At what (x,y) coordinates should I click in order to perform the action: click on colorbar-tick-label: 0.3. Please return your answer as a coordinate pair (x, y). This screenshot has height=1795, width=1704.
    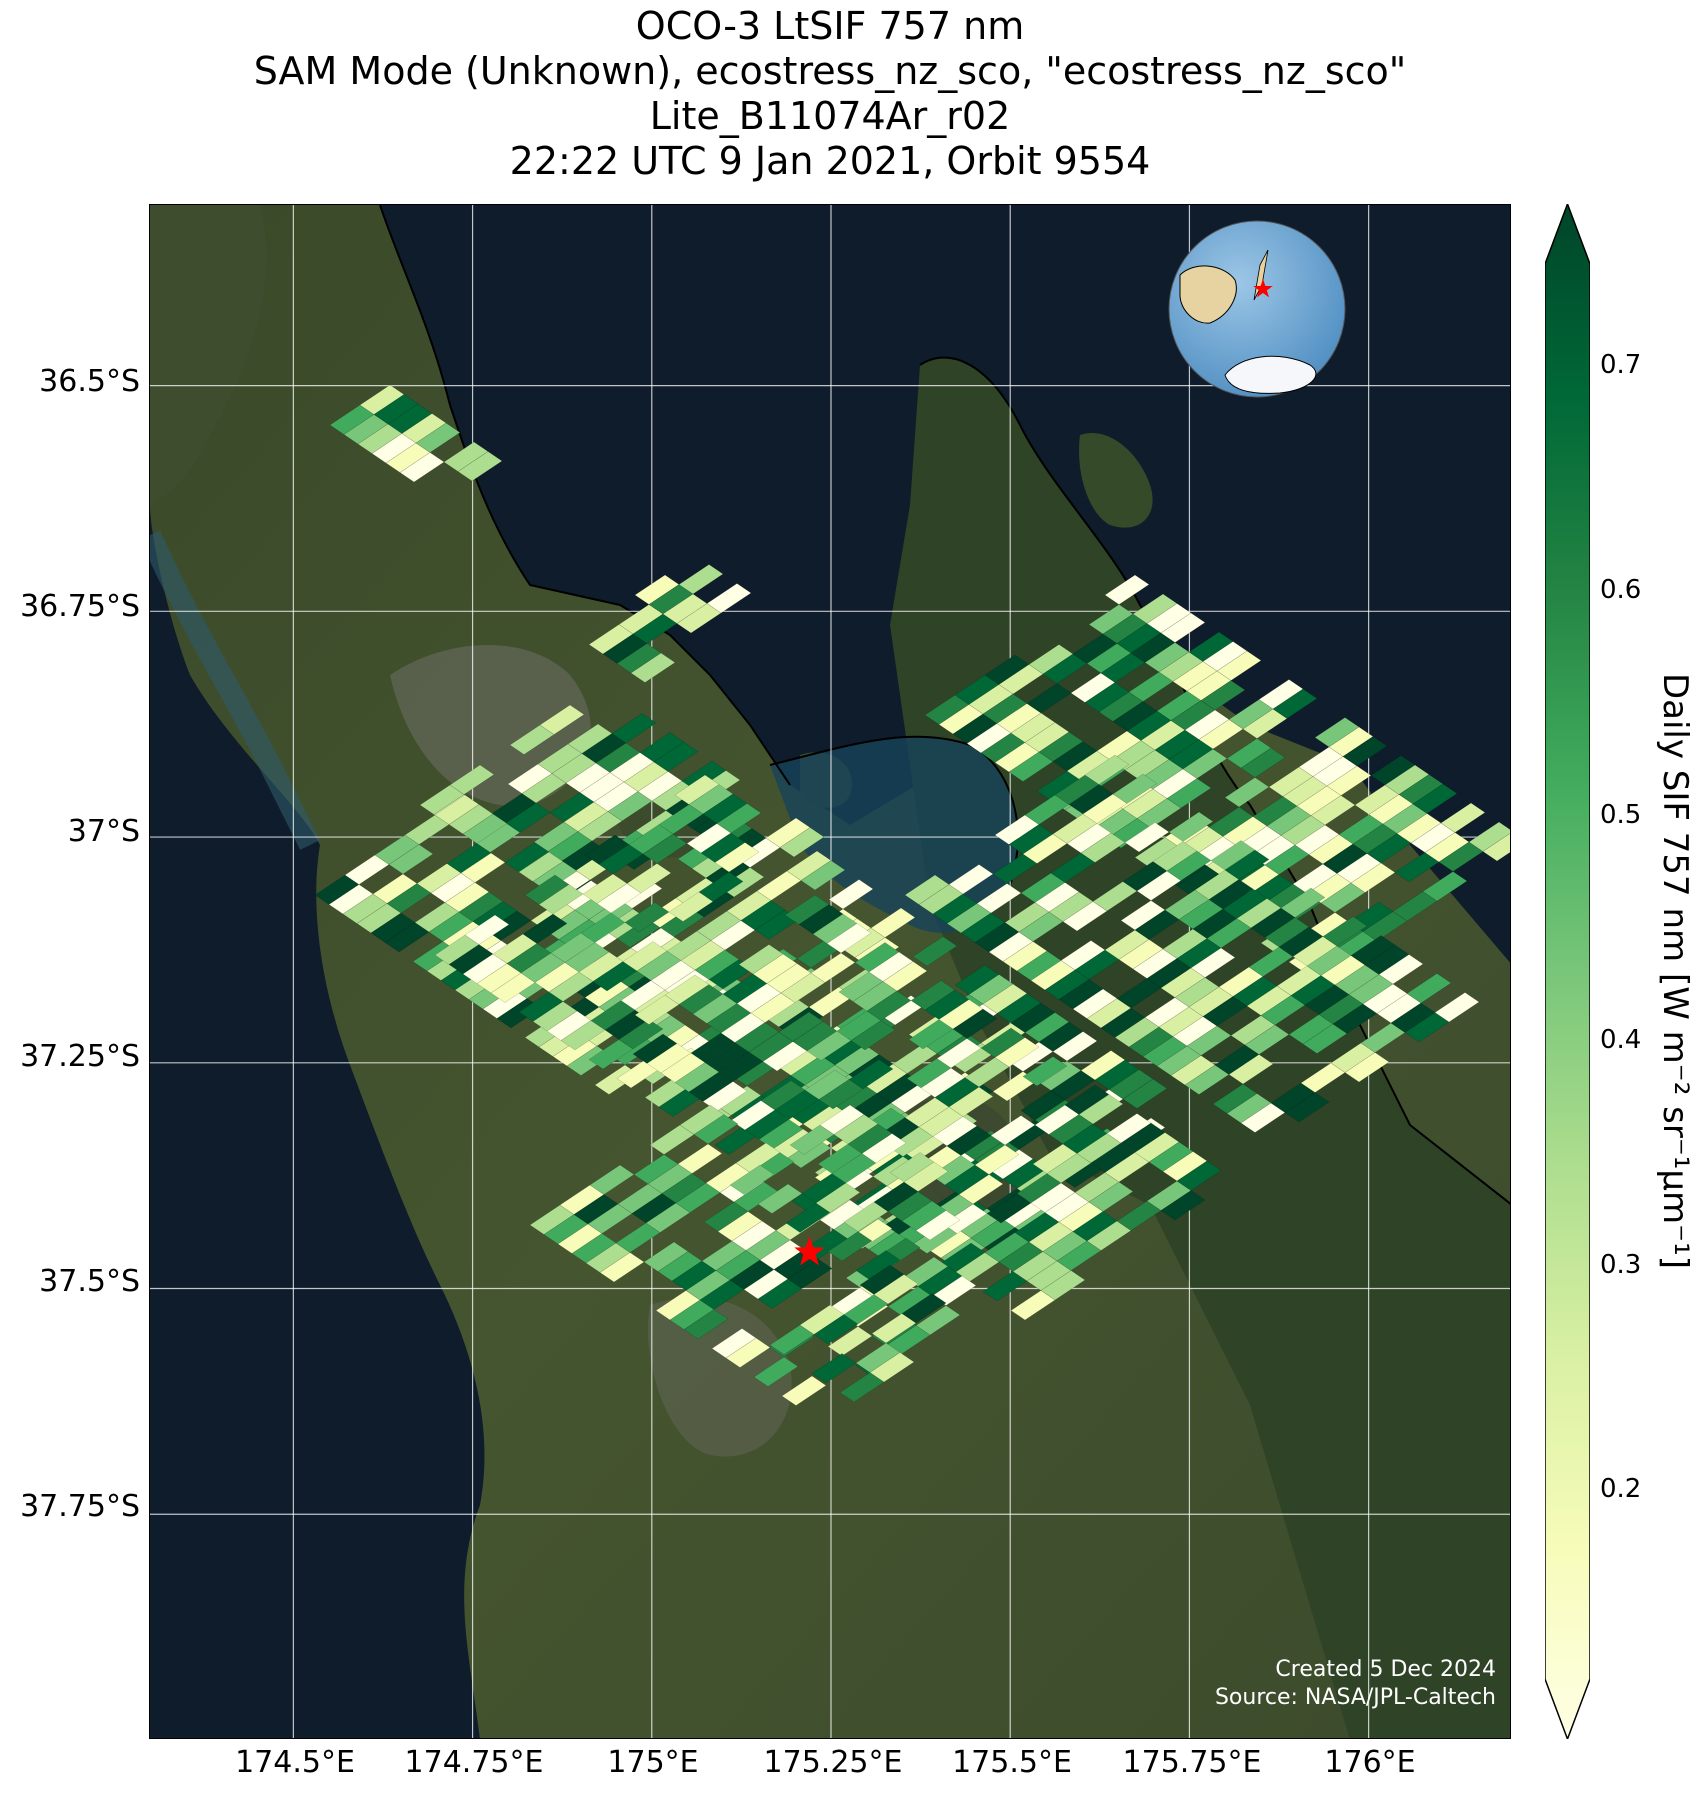
    Looking at the image, I should click on (1621, 1265).